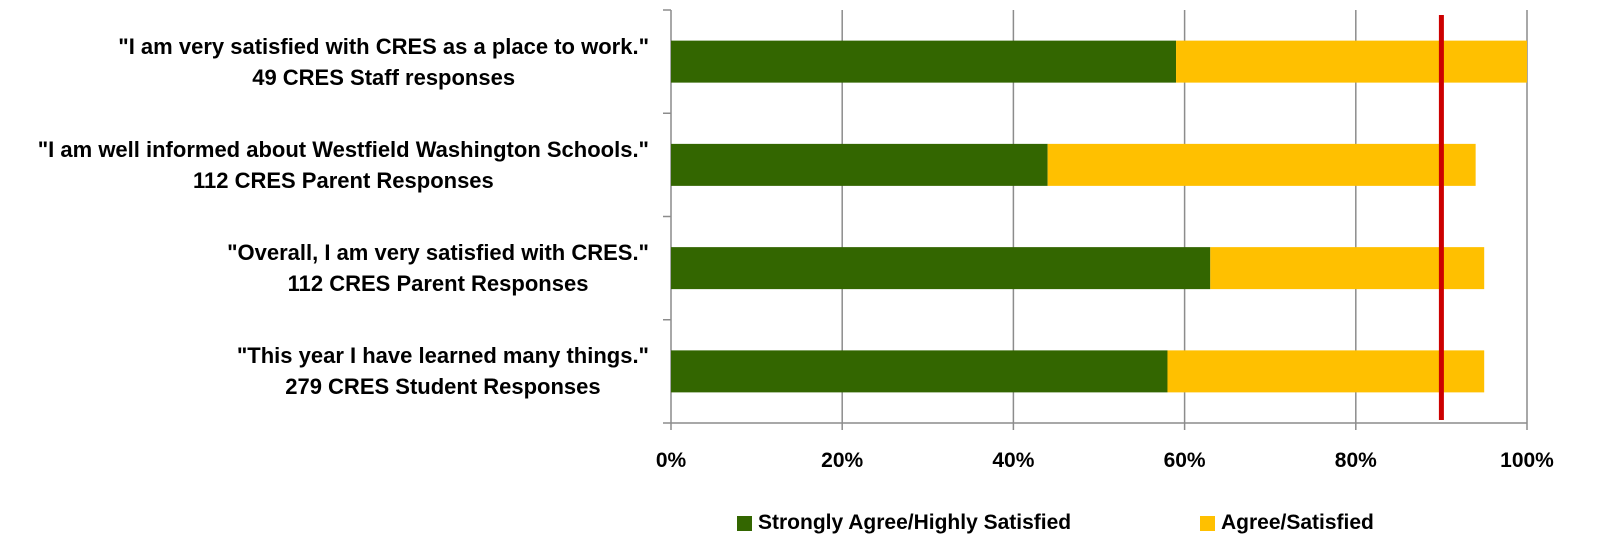 This screenshot has width=1609, height=550. What do you see at coordinates (842, 460) in the screenshot?
I see `x-tick-label: 20%` at bounding box center [842, 460].